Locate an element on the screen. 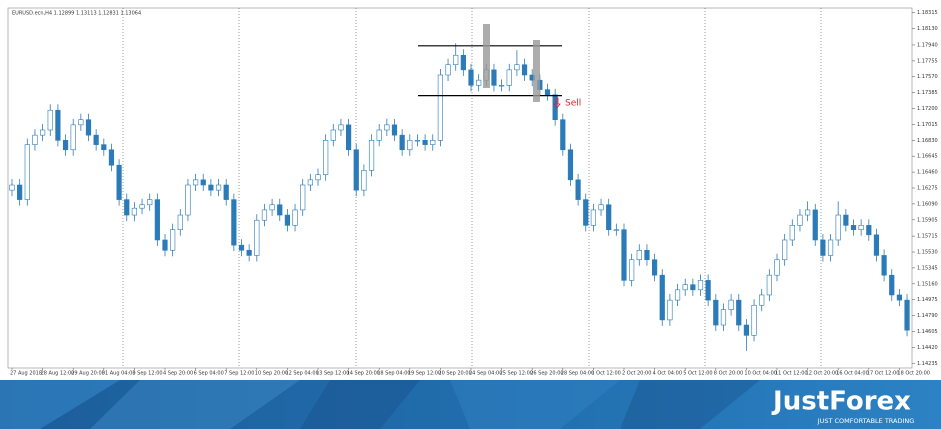 This screenshot has height=429, width=941. y-tick-label: 1.14975 is located at coordinates (927, 300).